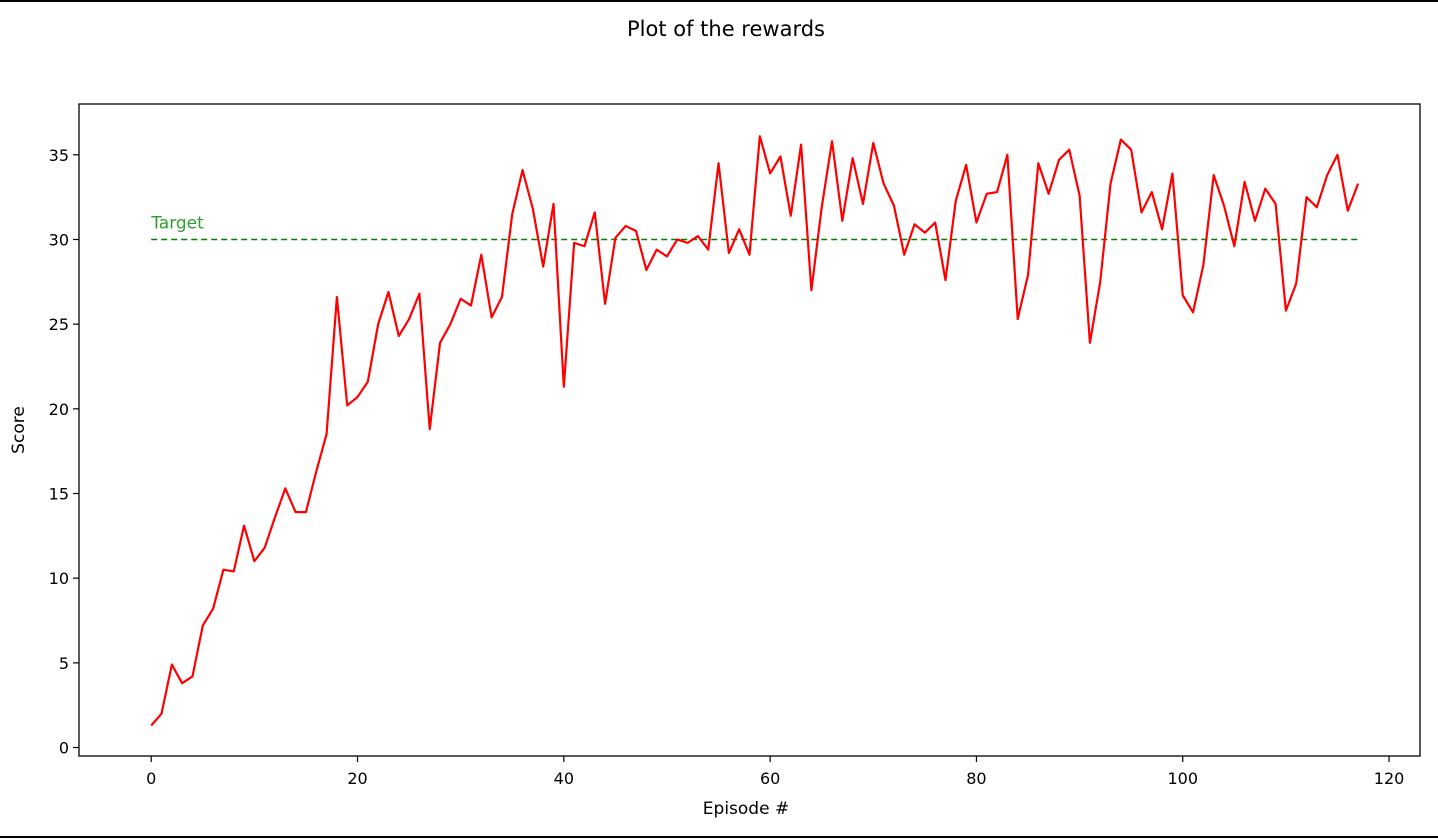 This screenshot has width=1438, height=840. Describe the element at coordinates (59, 494) in the screenshot. I see `y-tick-label: 15` at that location.